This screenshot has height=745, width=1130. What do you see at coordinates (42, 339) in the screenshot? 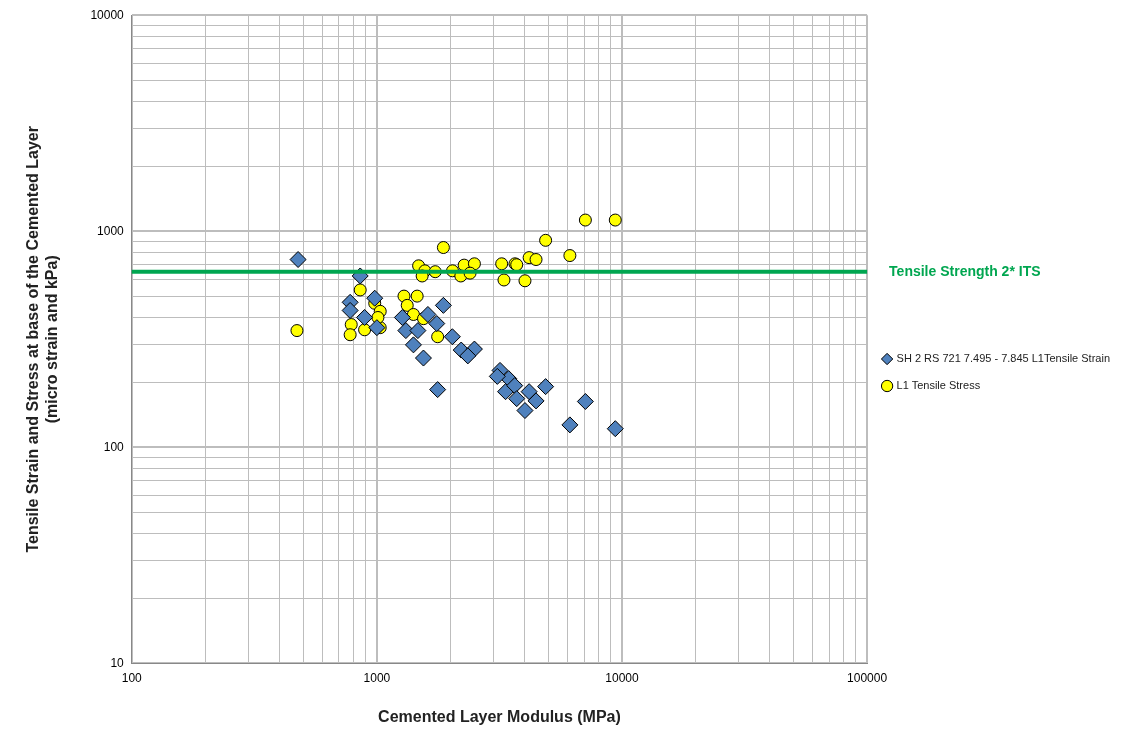
I see `y-axis-title: Tensile Strain and Stress at base of the Cemented Layer (micro strain and kPa)` at bounding box center [42, 339].